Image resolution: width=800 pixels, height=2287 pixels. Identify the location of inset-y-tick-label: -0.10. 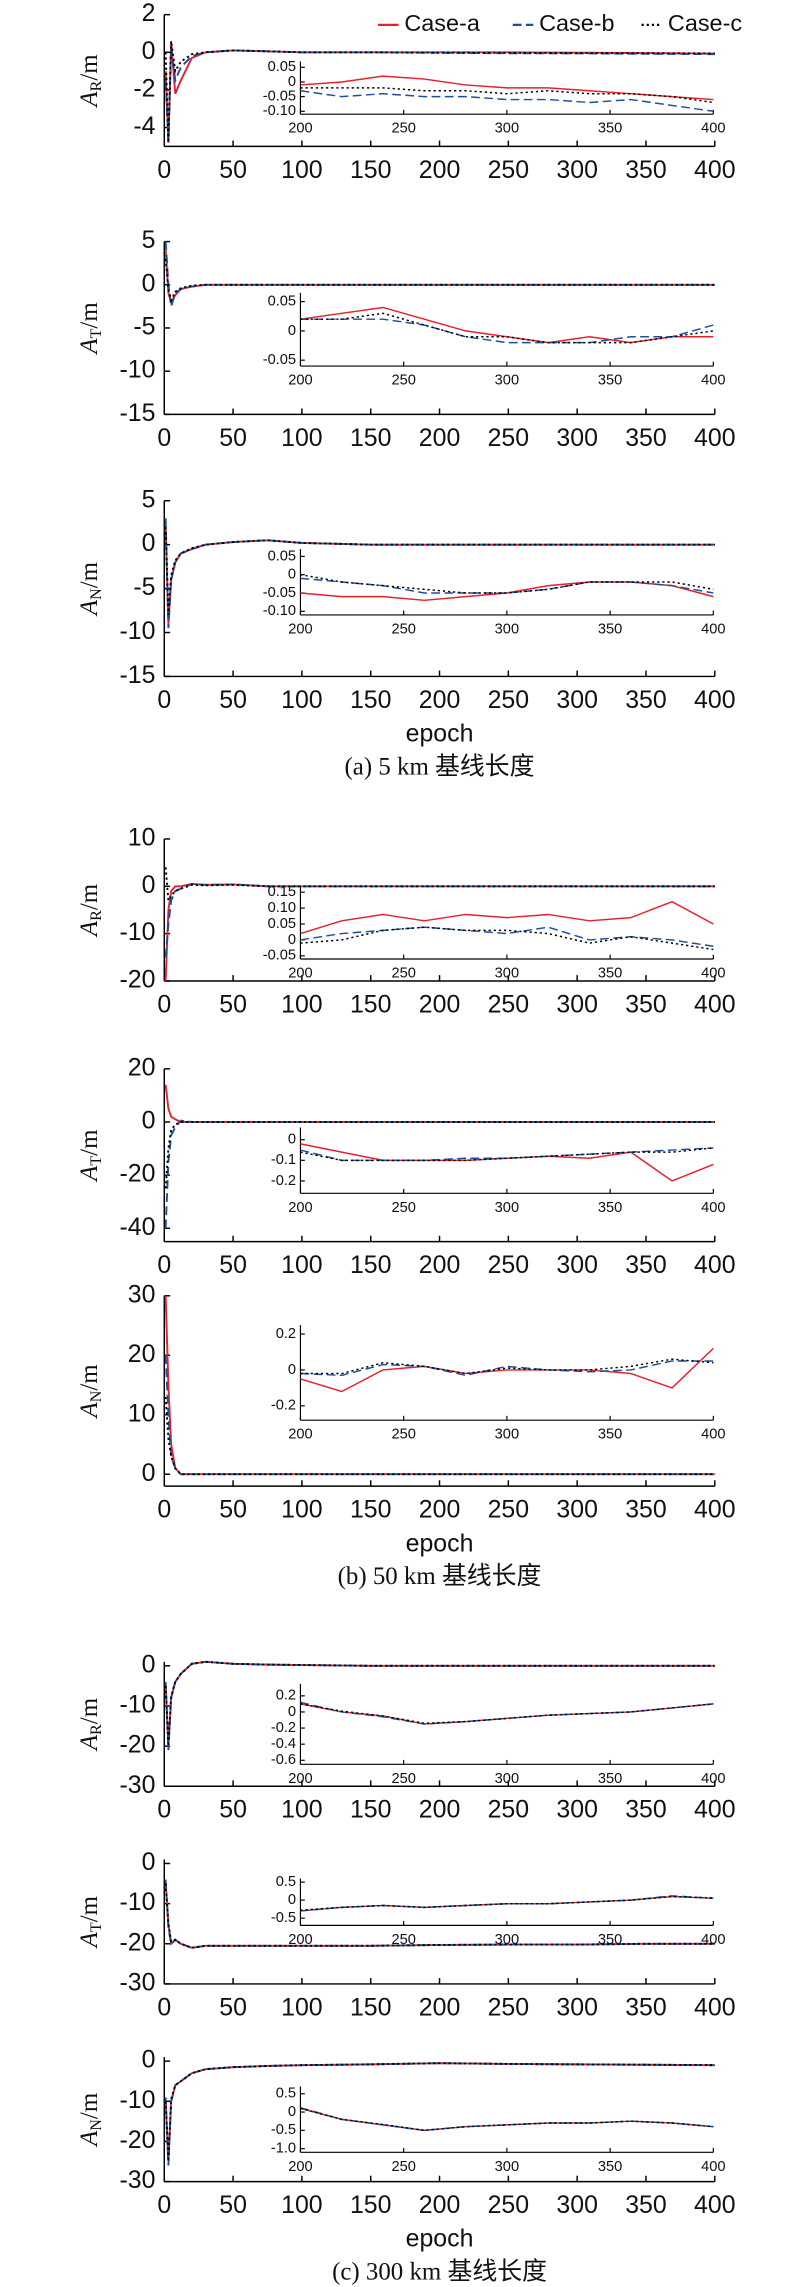
(279, 111).